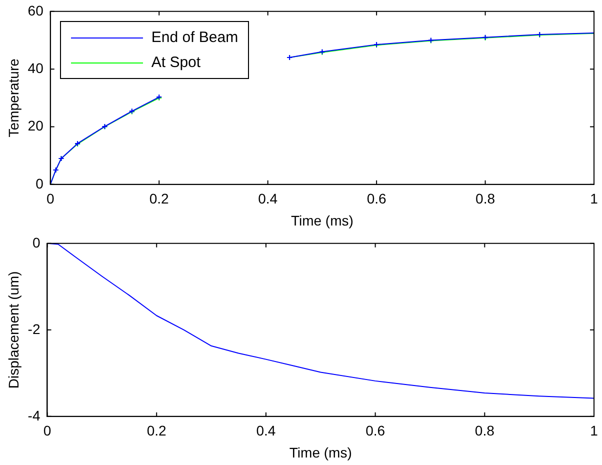  I want to click on y-tick-label: 40, so click(36, 68).